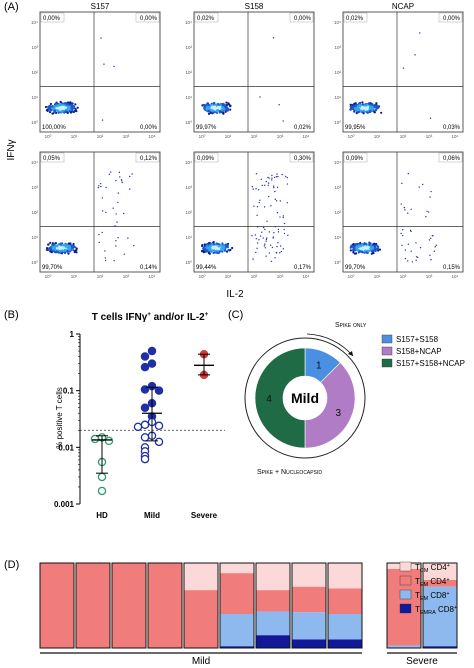 The width and height of the screenshot is (474, 668). Describe the element at coordinates (34, 162) in the screenshot. I see `y-tick-label: 10⁴` at that location.